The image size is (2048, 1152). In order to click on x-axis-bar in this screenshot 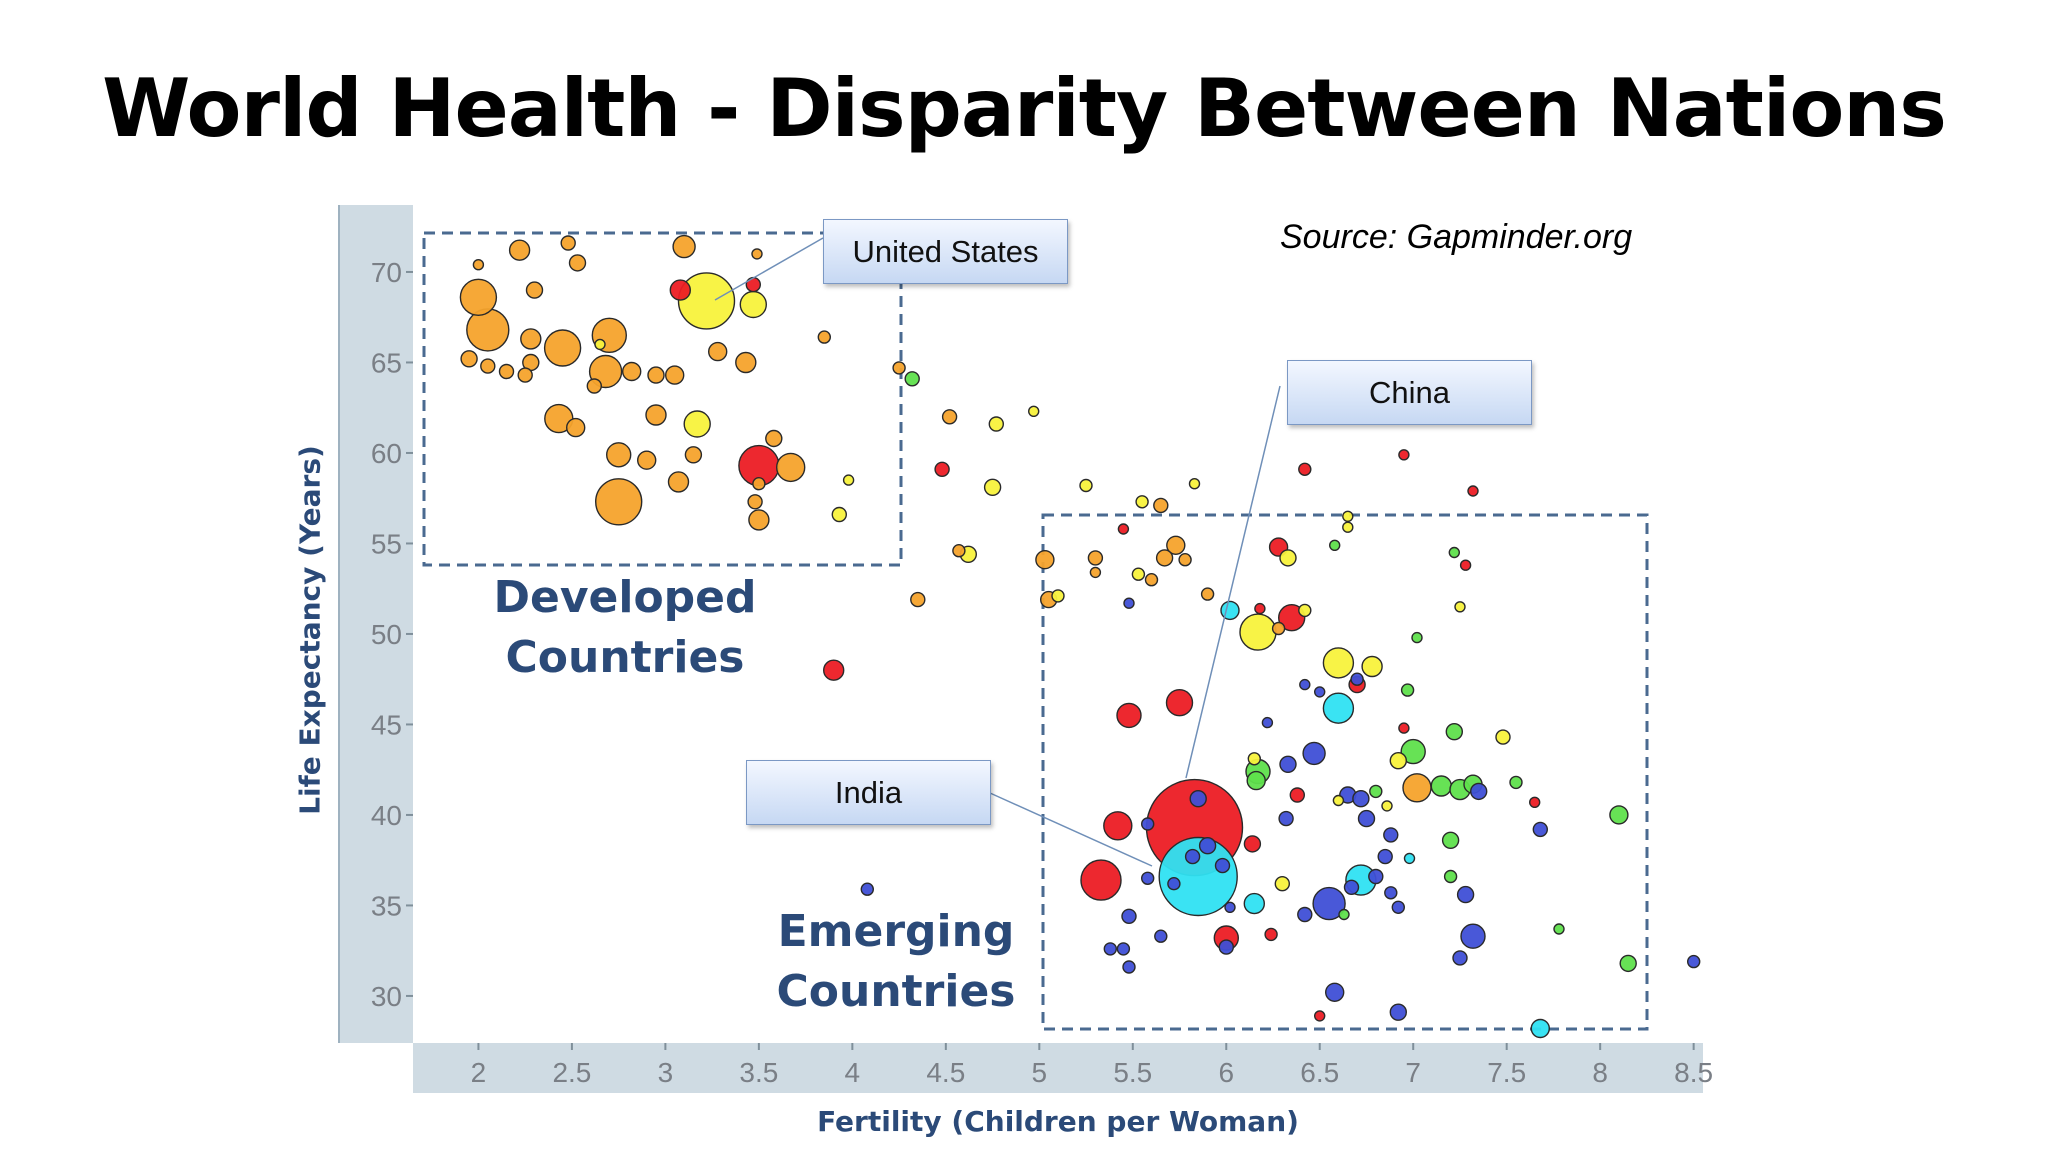, I will do `click(1058, 1068)`.